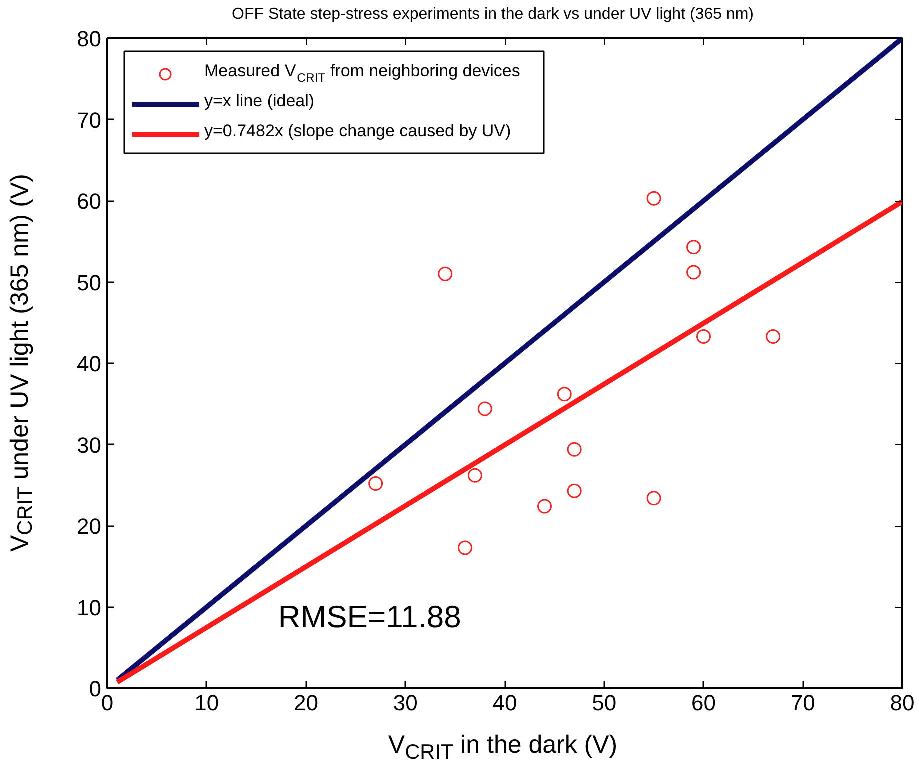 The image size is (919, 774). I want to click on x-tick-label: 40, so click(505, 703).